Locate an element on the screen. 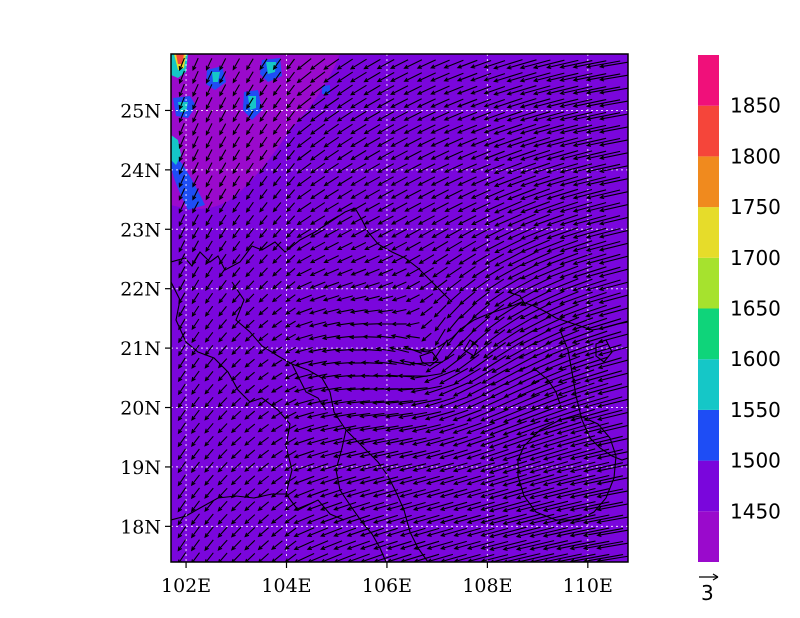 This screenshot has height=618, width=800. longitude-tick-label: 110E is located at coordinates (588, 586).